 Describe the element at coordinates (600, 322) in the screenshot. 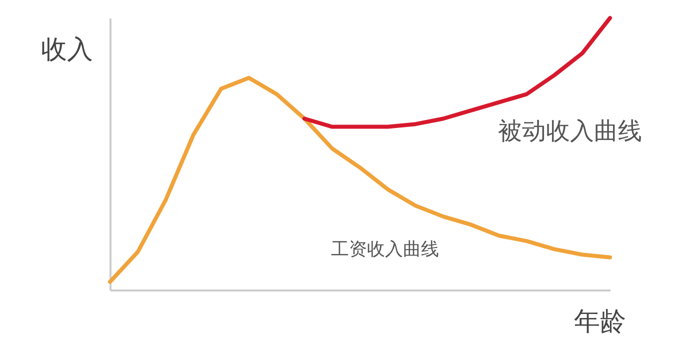

I see `x-axis-title: 年龄` at that location.